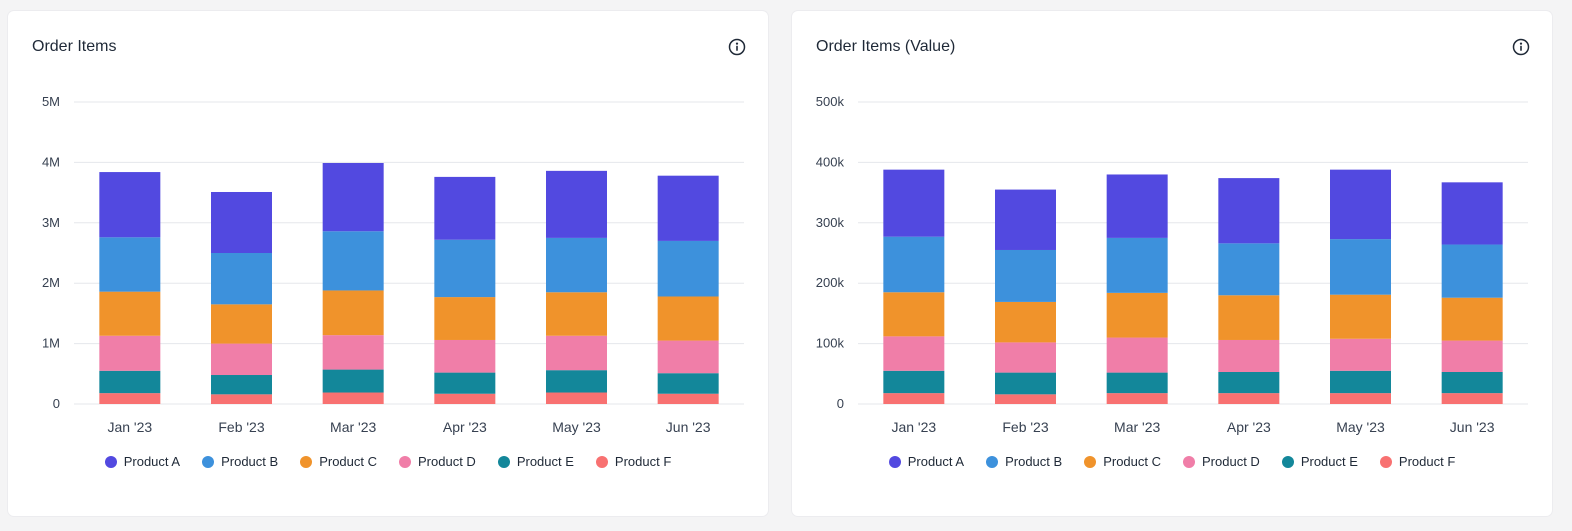 Image resolution: width=1572 pixels, height=531 pixels. What do you see at coordinates (545, 461) in the screenshot?
I see `legend-label: Product E` at bounding box center [545, 461].